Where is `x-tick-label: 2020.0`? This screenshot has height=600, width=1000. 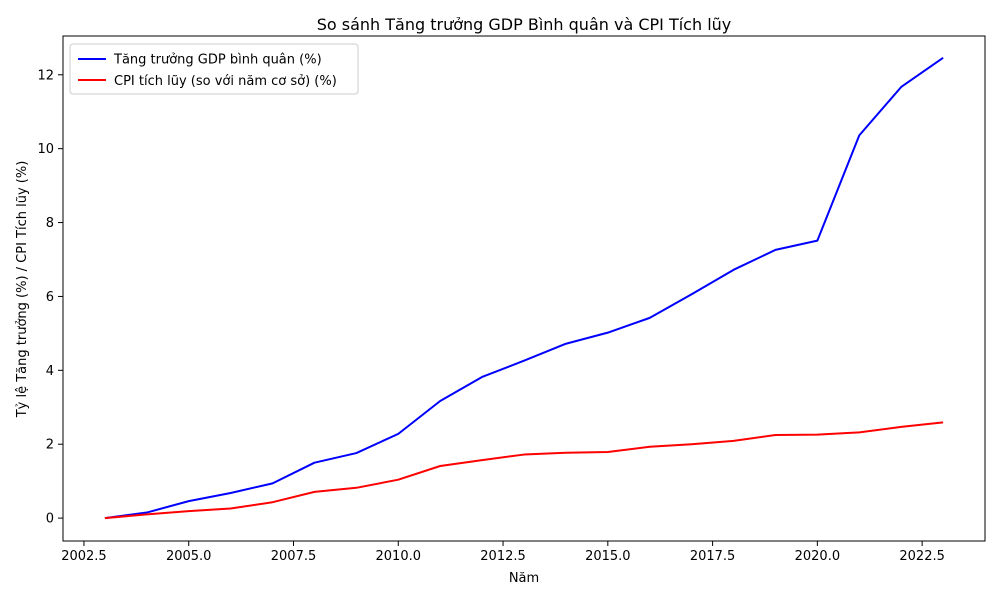
x-tick-label: 2020.0 is located at coordinates (818, 556).